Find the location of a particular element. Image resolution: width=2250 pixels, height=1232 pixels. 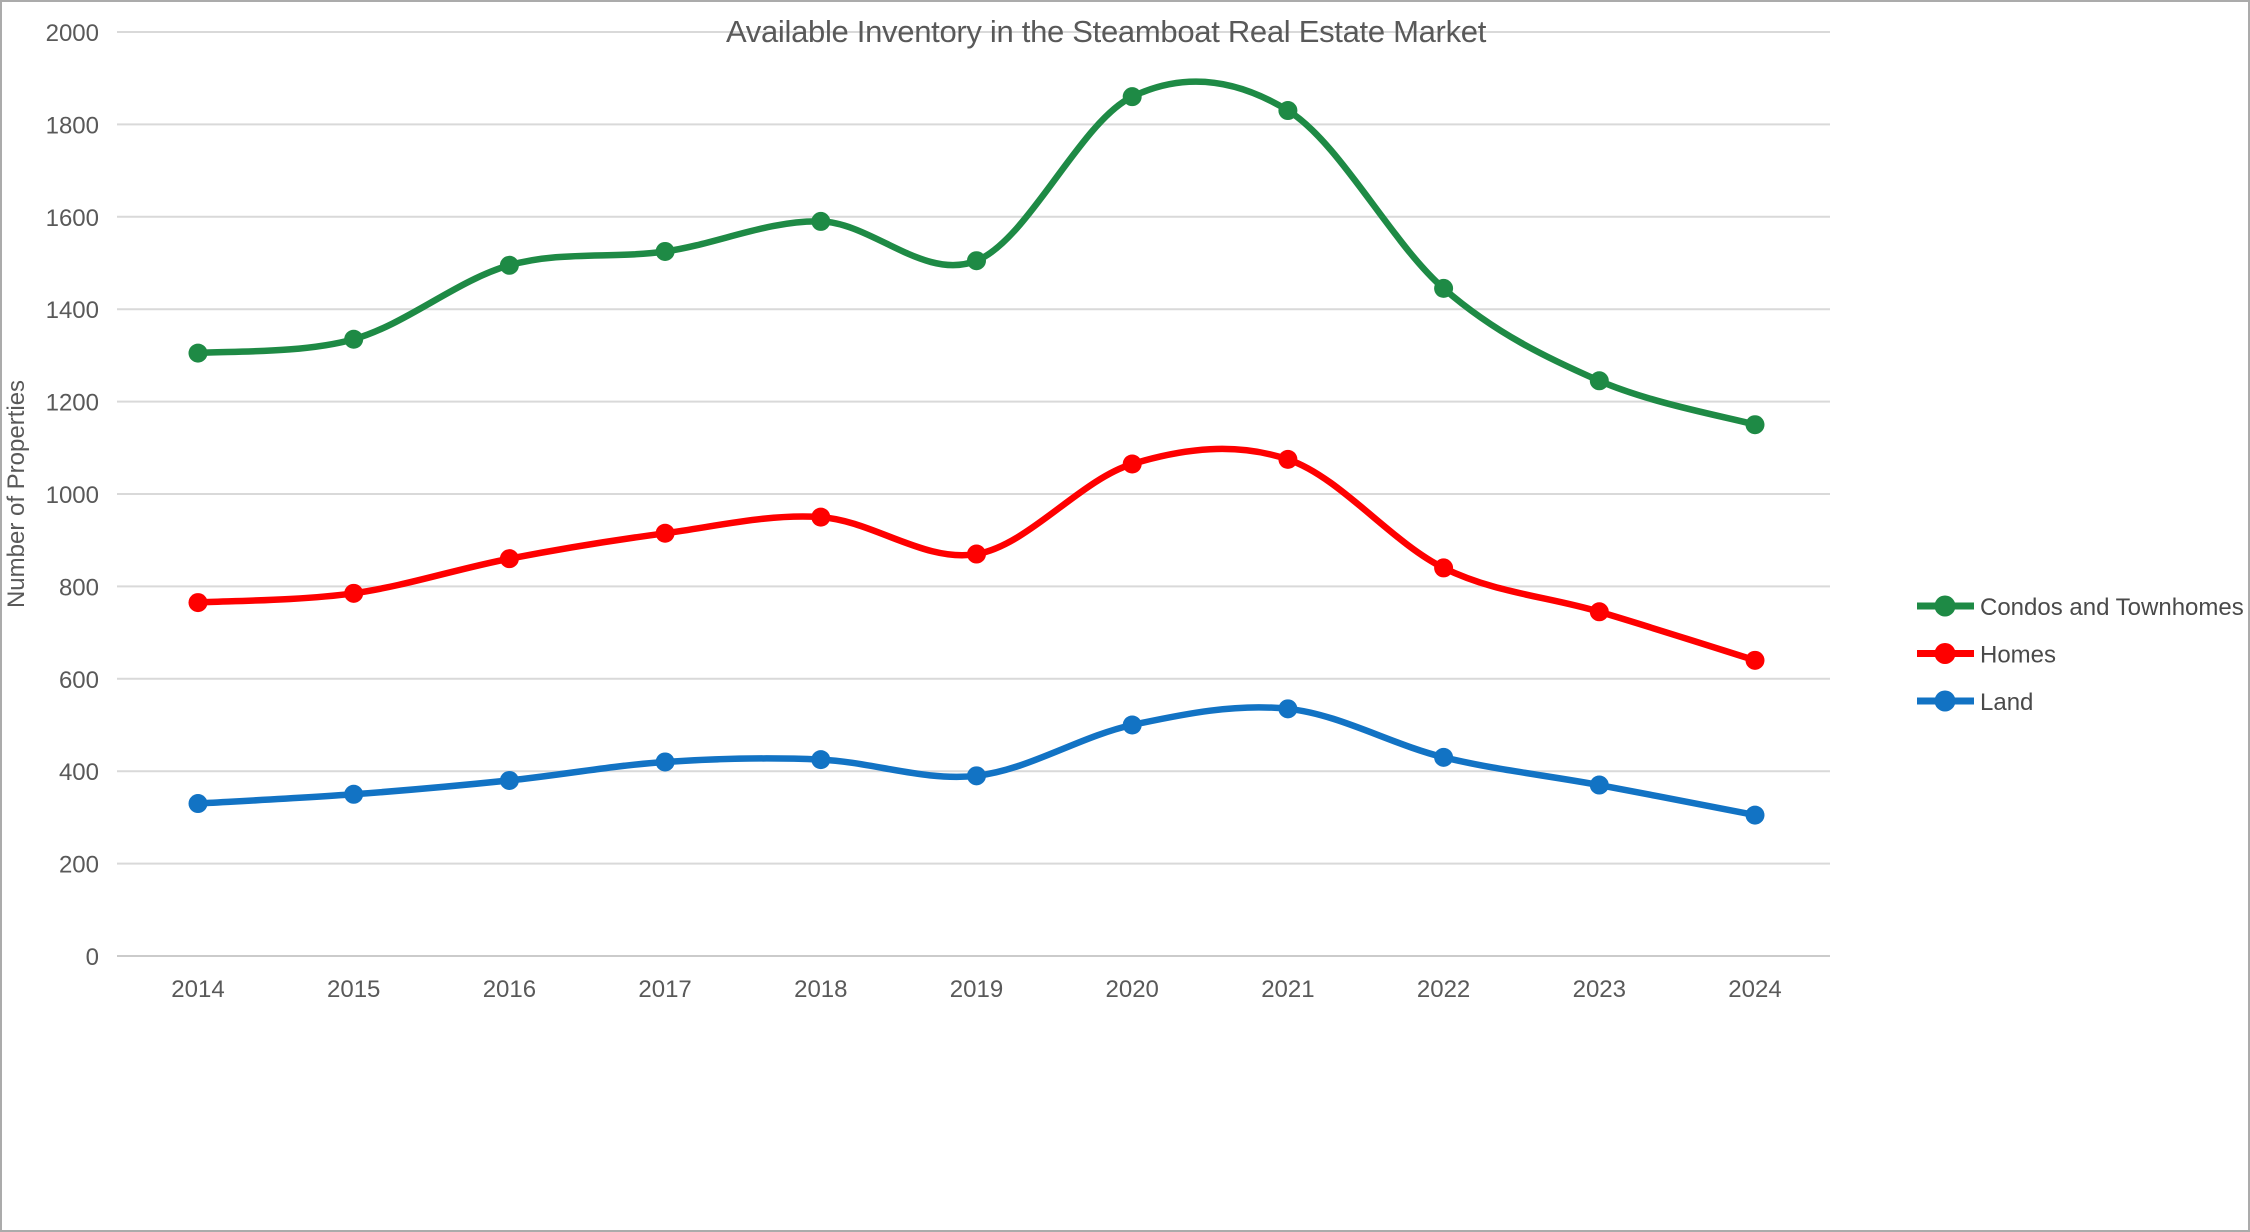

x-tick-label-2020: 2020 is located at coordinates (1132, 989).